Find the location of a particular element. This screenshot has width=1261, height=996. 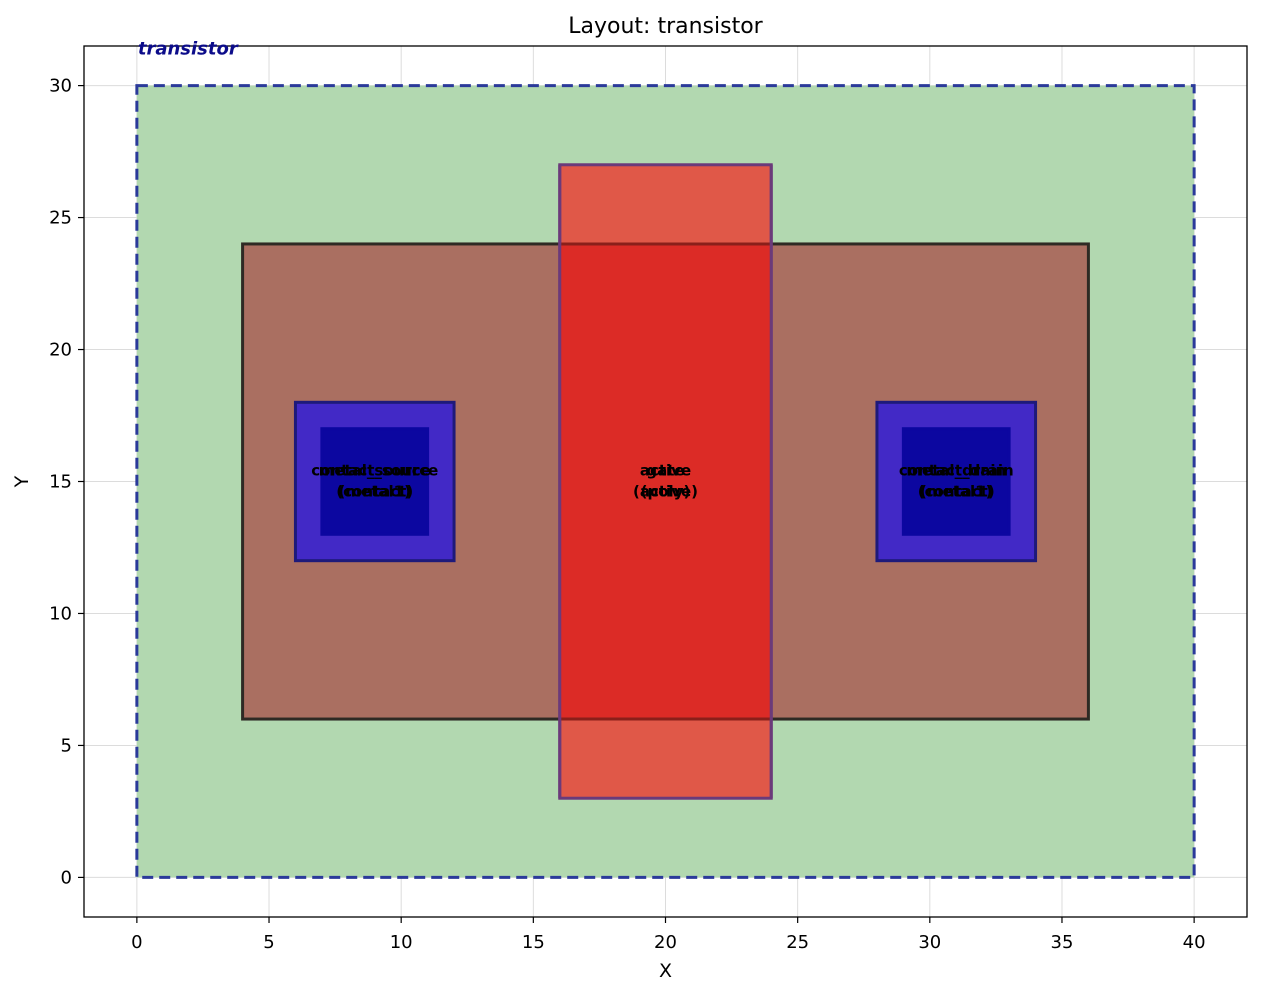

gate-active-overlap is located at coordinates (665, 481).